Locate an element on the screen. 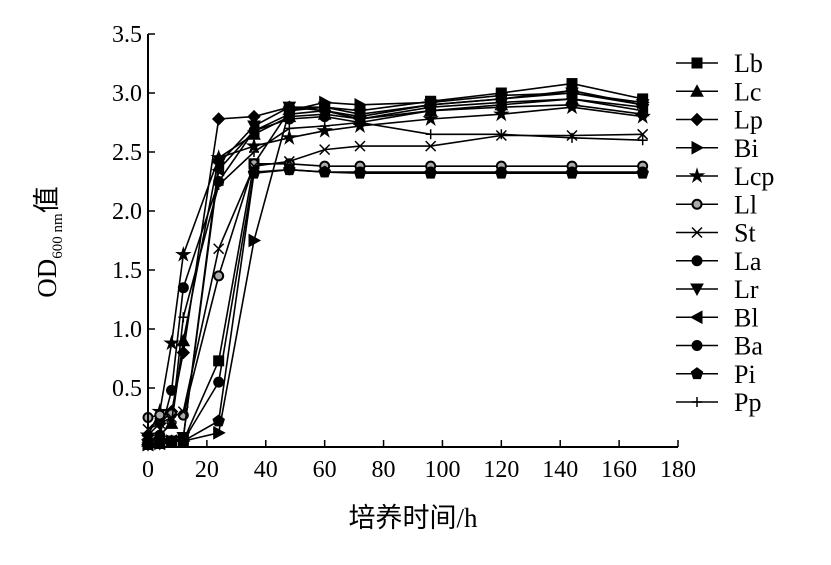 This screenshot has height=565, width=831. legend-label: Lb is located at coordinates (748, 63).